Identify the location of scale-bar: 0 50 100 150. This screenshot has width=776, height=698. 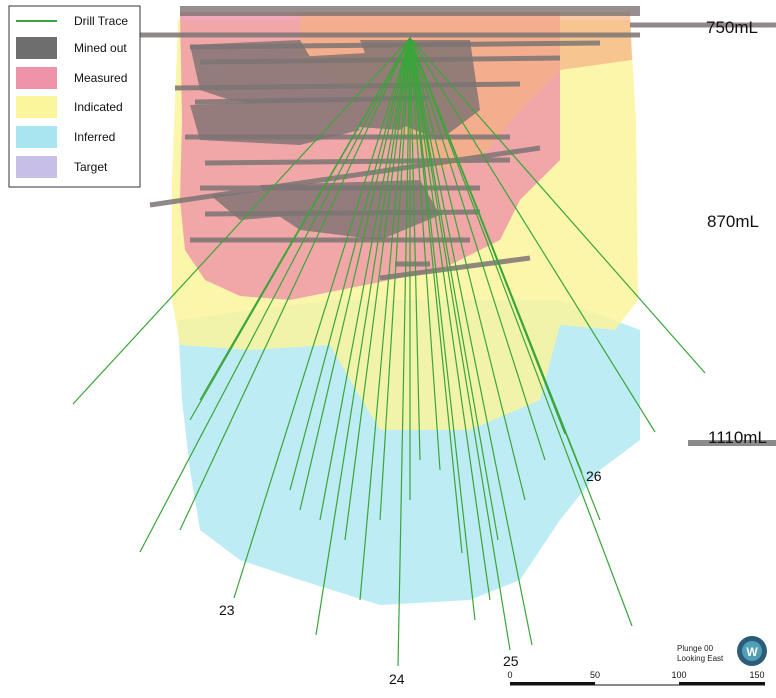
(636, 678).